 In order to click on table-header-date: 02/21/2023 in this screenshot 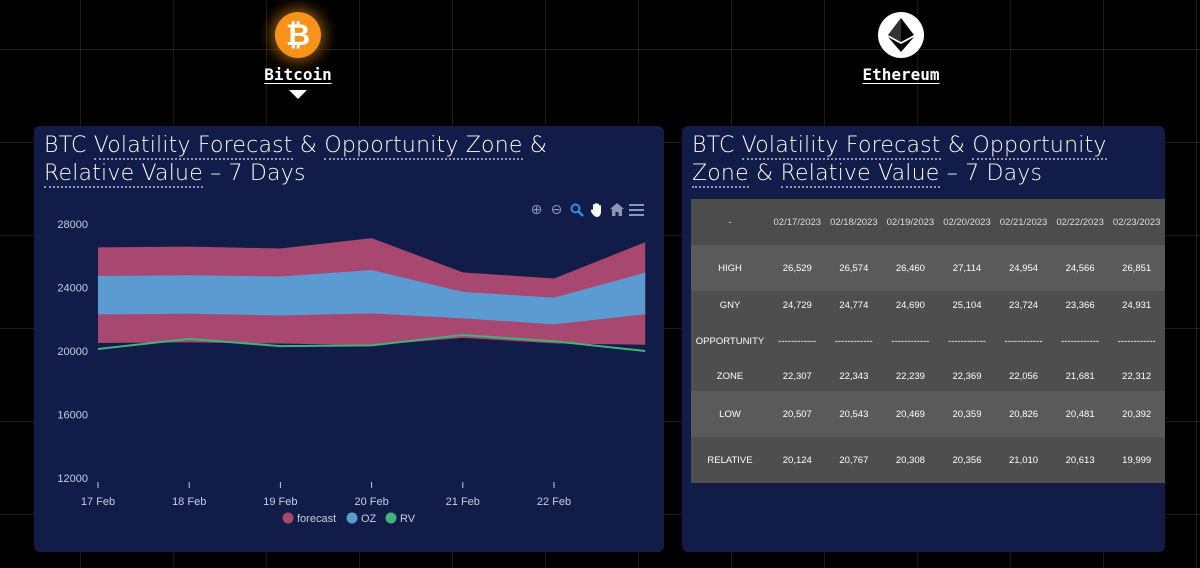, I will do `click(1023, 222)`.